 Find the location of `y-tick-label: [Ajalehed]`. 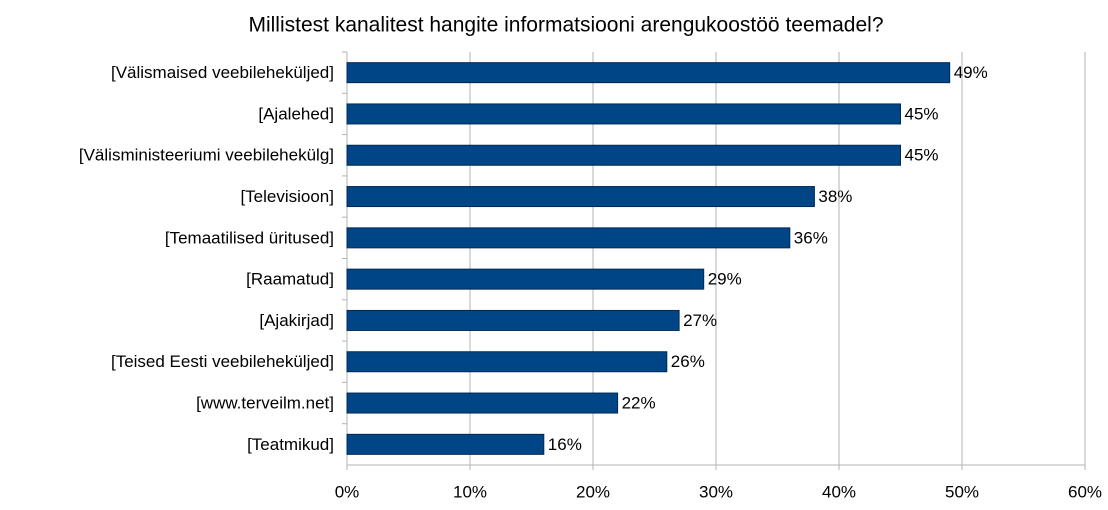

y-tick-label: [Ajalehed] is located at coordinates (296, 113).